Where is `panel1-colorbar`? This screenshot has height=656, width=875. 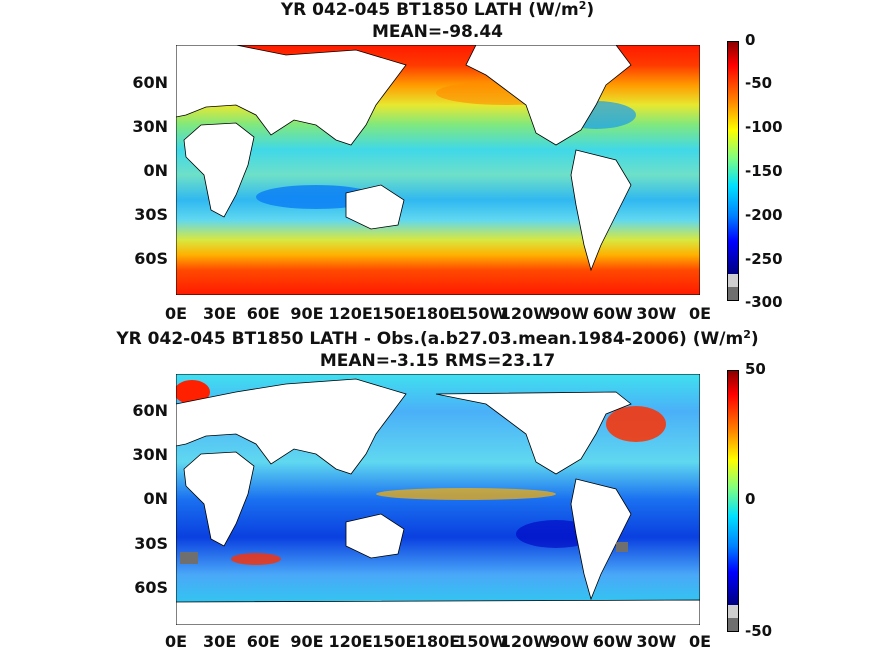 panel1-colorbar is located at coordinates (733, 171).